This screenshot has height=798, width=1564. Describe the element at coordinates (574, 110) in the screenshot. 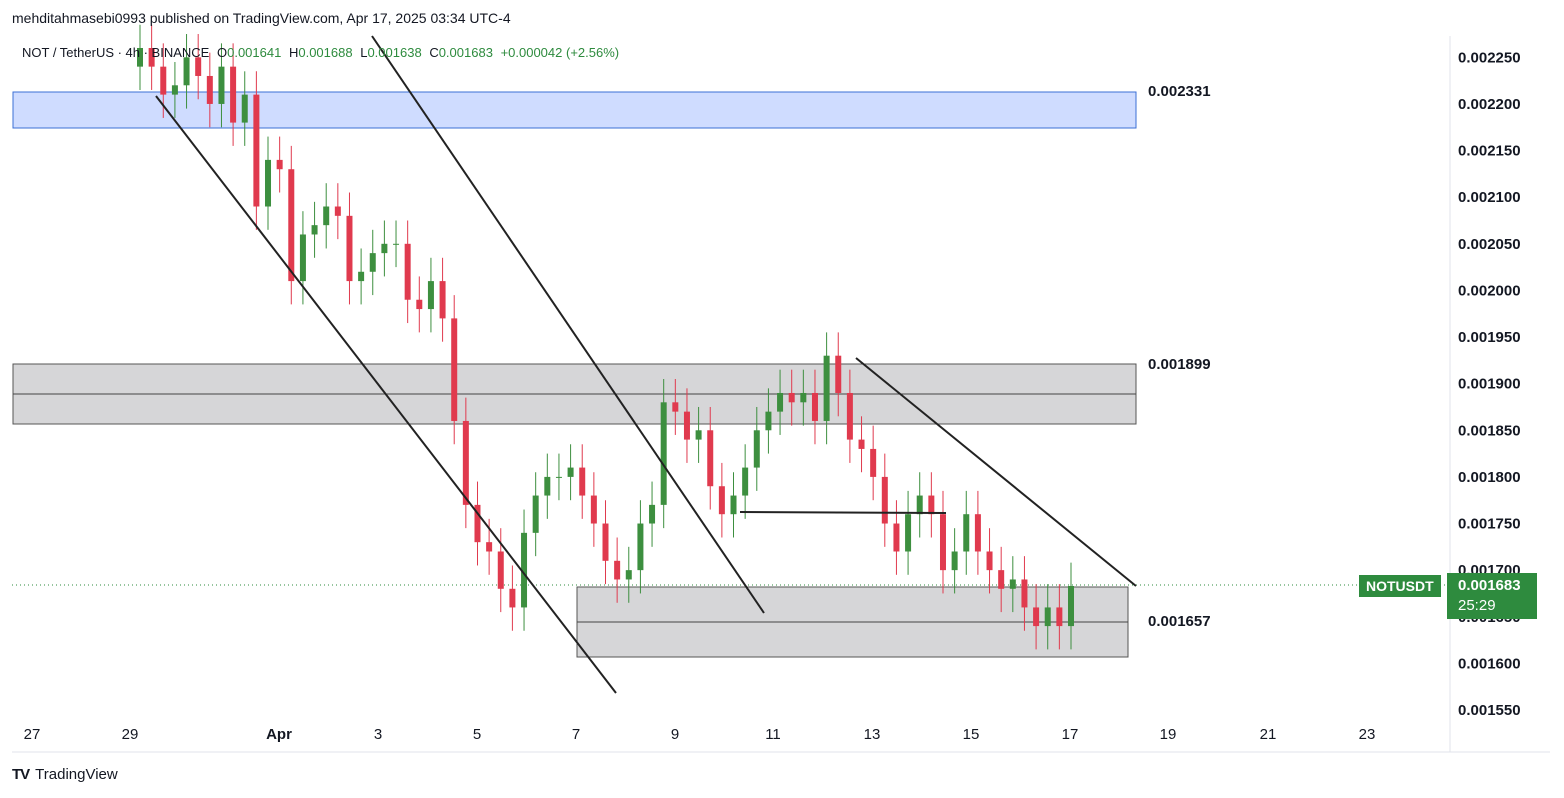

I see `resistance-zone-blue` at that location.